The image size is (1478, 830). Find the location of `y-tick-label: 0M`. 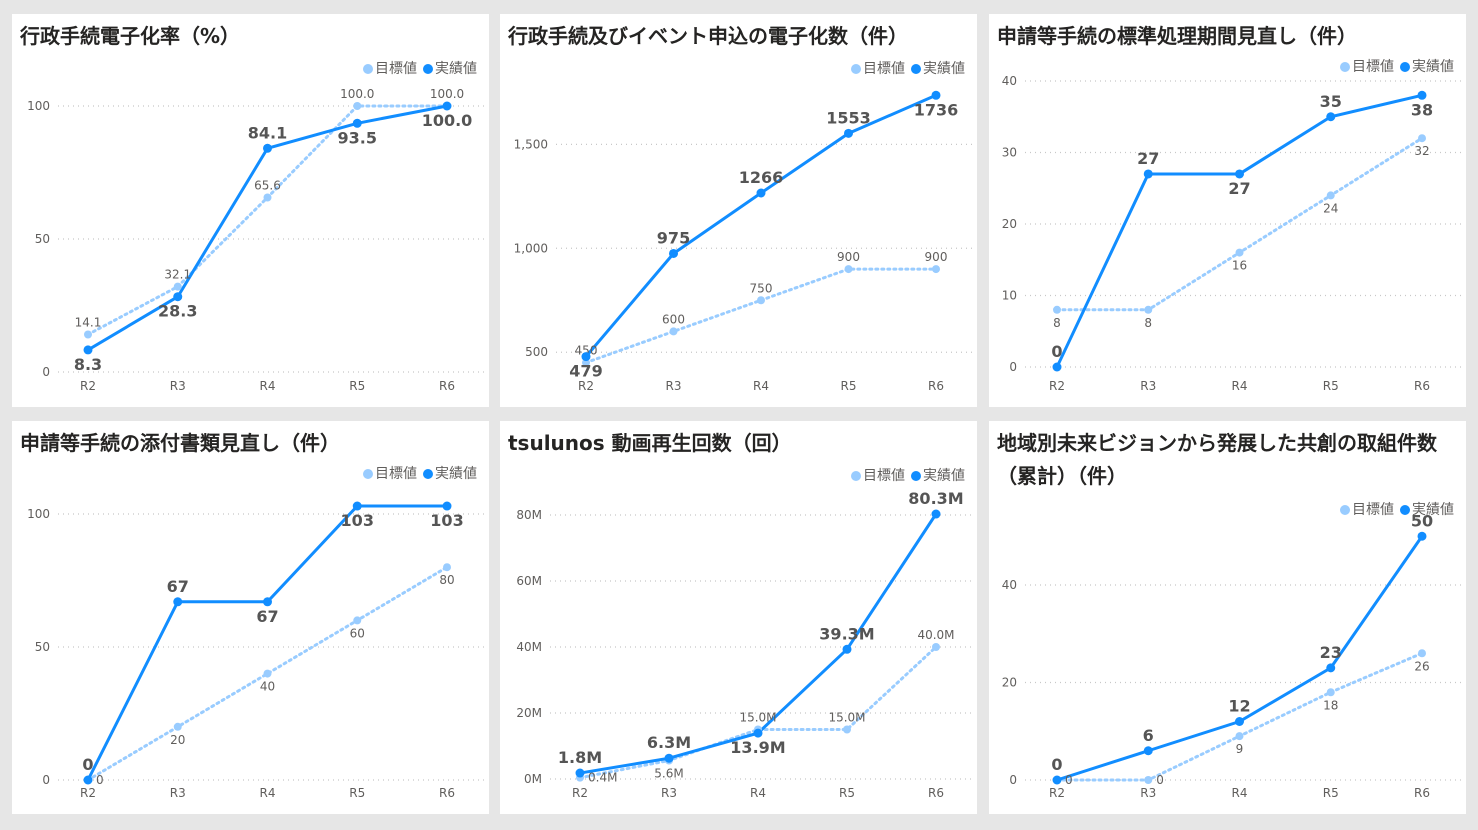

y-tick-label: 0M is located at coordinates (533, 779).